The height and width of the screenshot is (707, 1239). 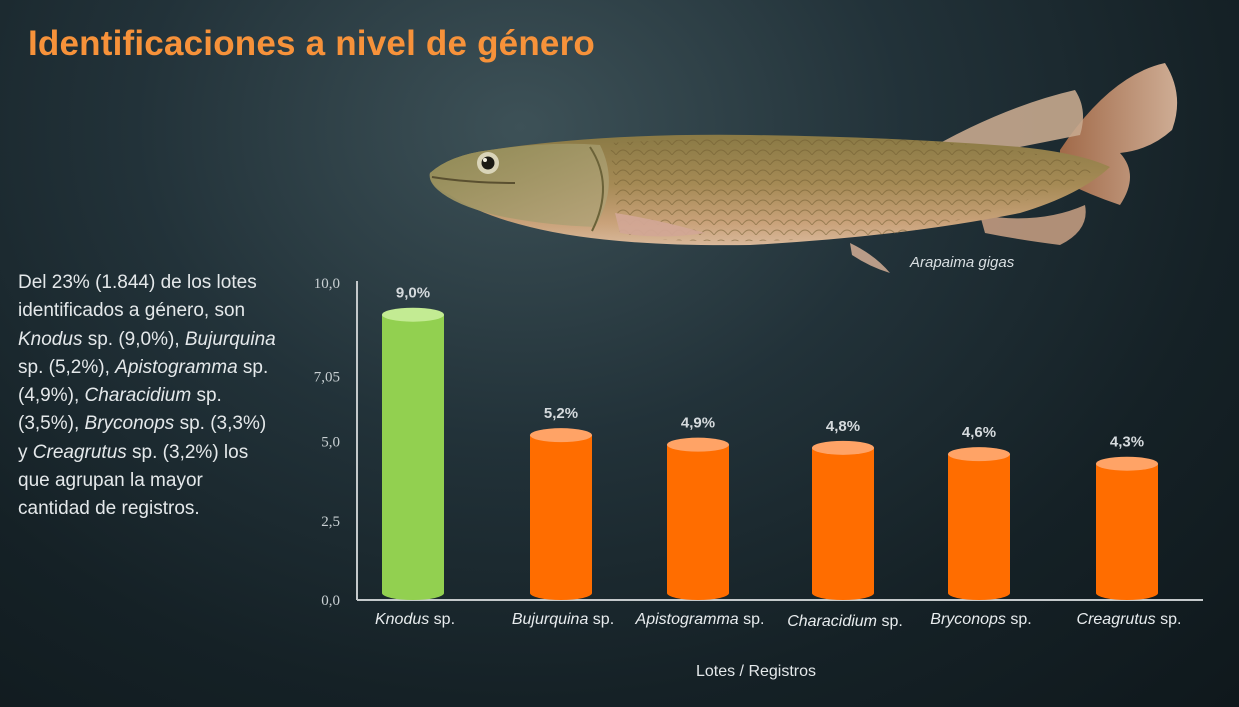 What do you see at coordinates (133, 339) in the screenshot?
I see `description-text: sp. (9,0%),` at bounding box center [133, 339].